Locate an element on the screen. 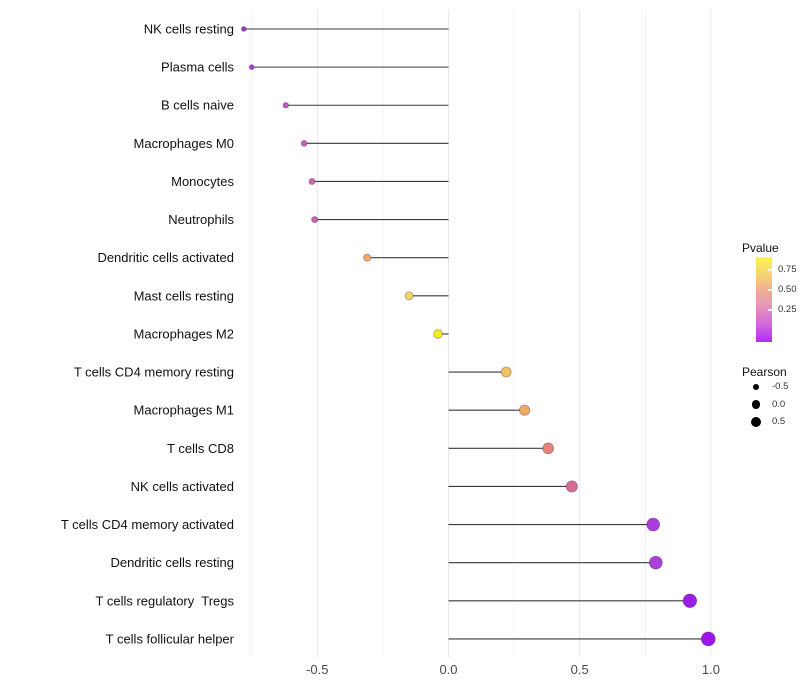 The height and width of the screenshot is (700, 800). x-tick-label: 1.0 is located at coordinates (711, 669).